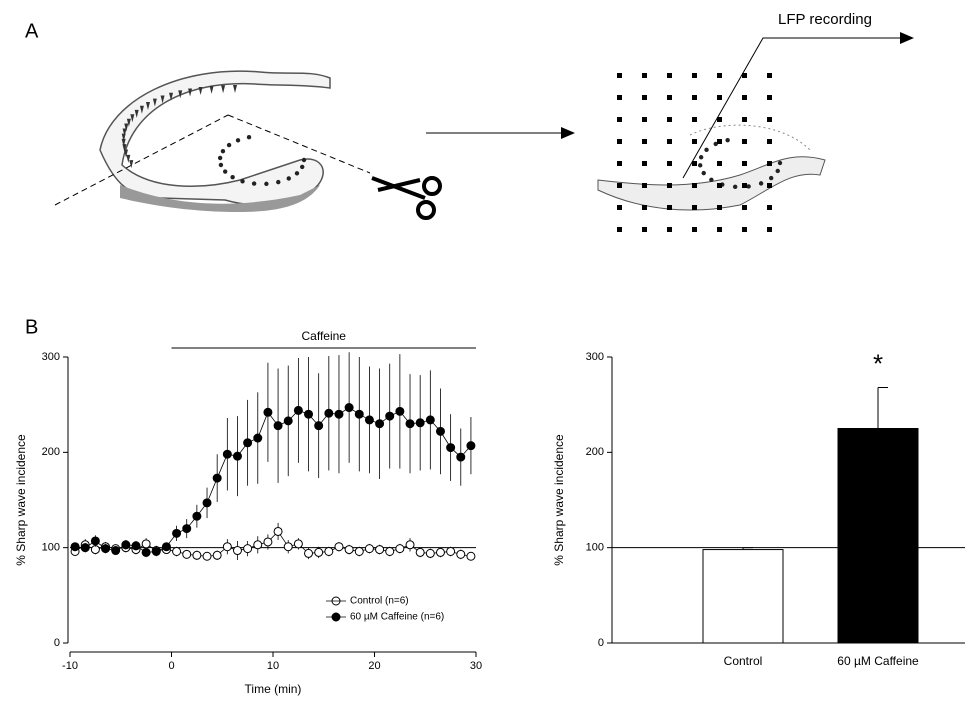  What do you see at coordinates (907, 38) in the screenshot?
I see `arrow-head` at bounding box center [907, 38].